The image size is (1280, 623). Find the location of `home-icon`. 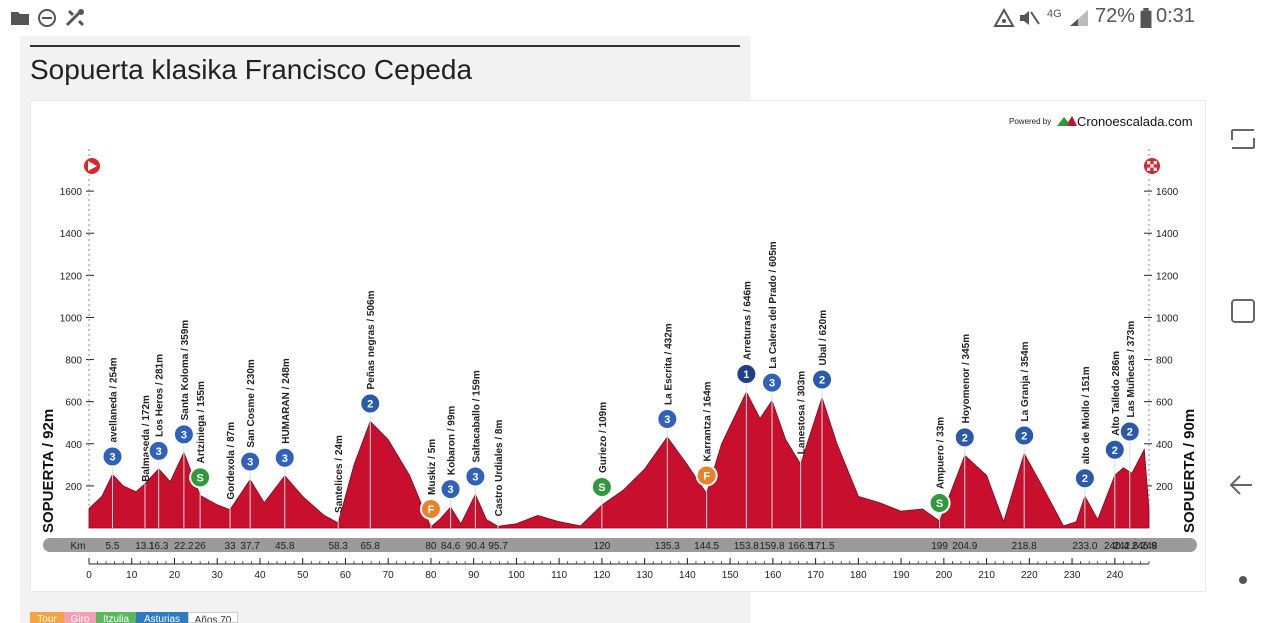

home-icon is located at coordinates (1243, 311).